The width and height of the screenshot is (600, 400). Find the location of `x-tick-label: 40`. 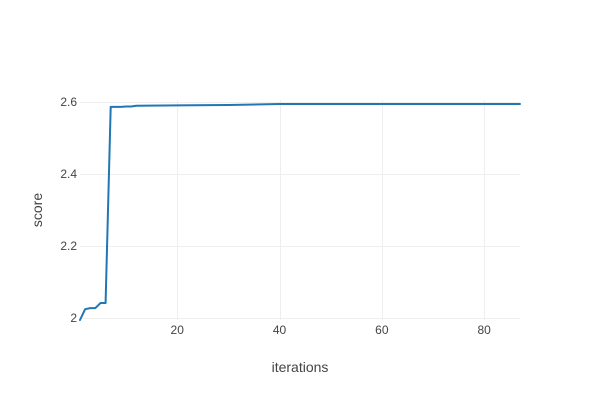

x-tick-label: 40 is located at coordinates (280, 330).